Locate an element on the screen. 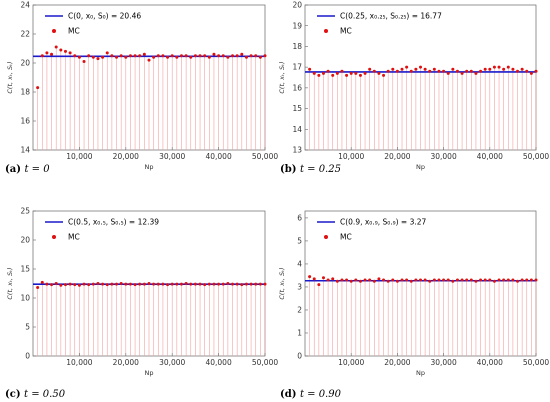 Image resolution: width=550 pixels, height=402 pixels. y-tick-label: 22 is located at coordinates (25, 34).